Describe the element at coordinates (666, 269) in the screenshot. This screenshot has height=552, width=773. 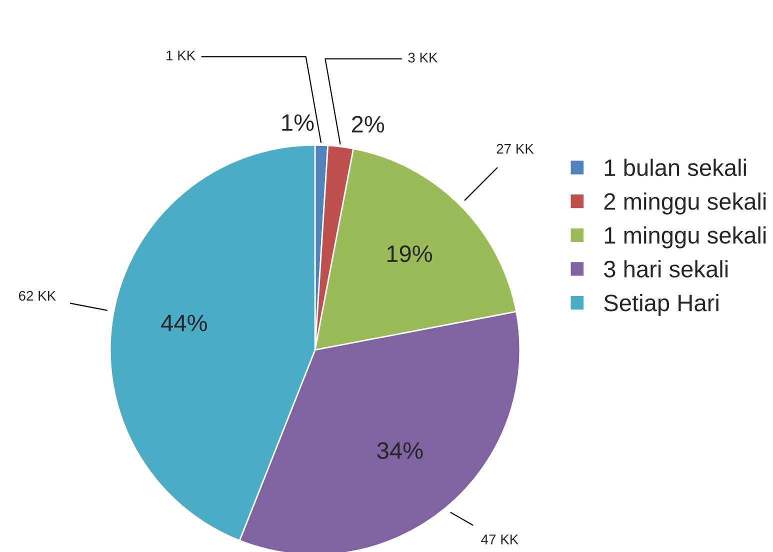
I see `legend-label: 3 hari sekali` at that location.